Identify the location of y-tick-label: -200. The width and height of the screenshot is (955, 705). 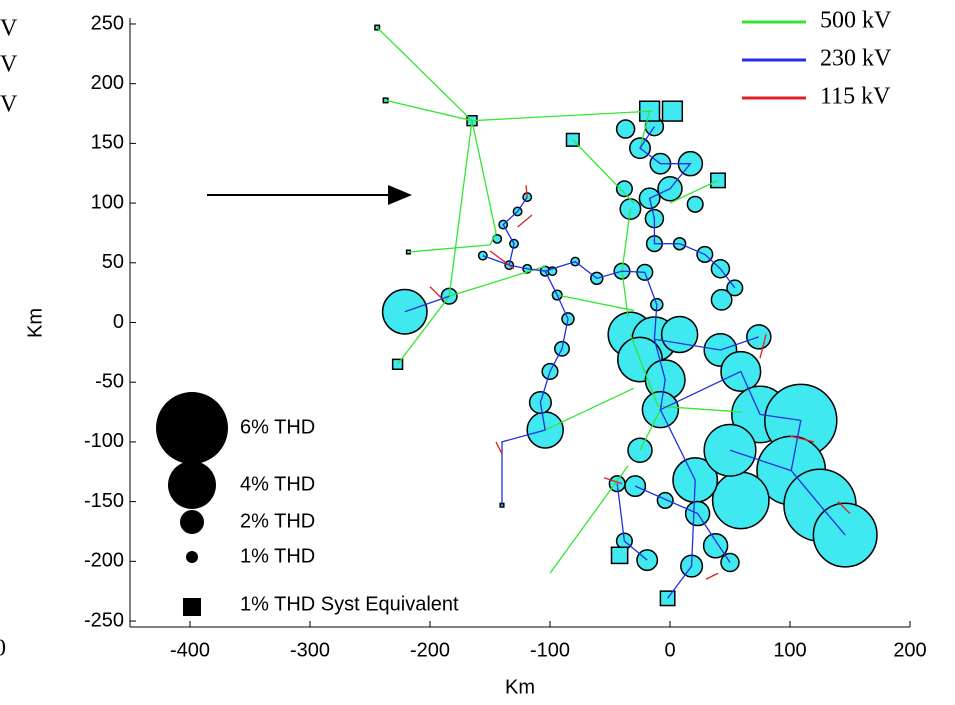
(104, 561).